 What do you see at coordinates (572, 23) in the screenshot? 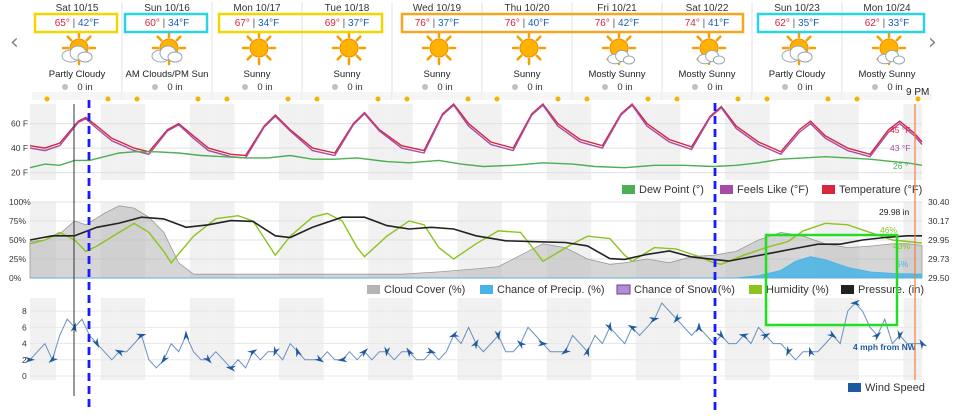
I see `annotation-box-orange` at bounding box center [572, 23].